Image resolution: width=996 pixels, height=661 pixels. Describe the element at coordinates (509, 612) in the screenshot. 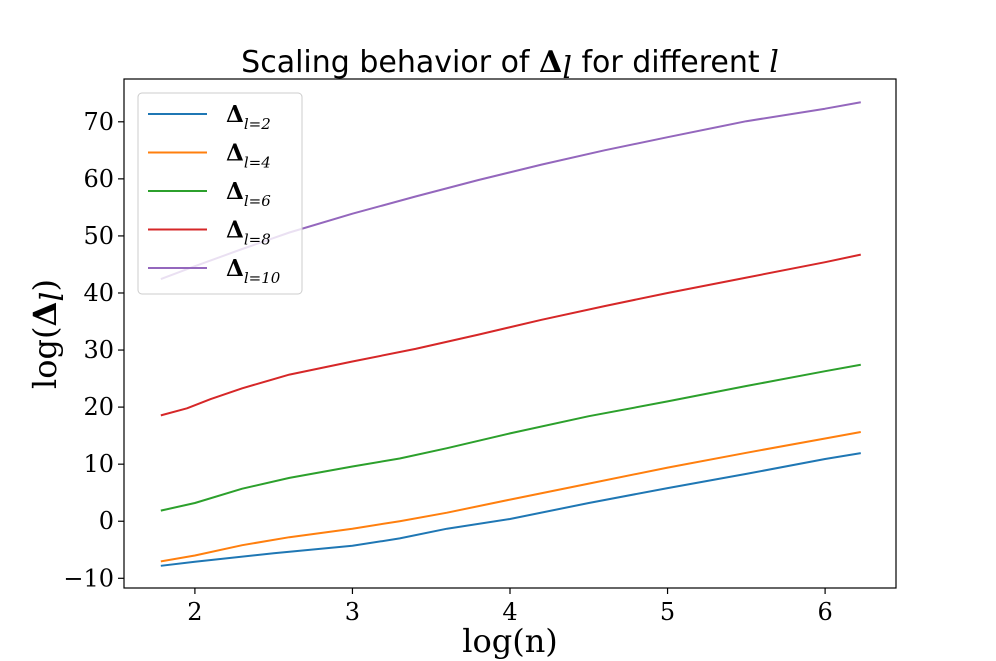

I see `x-tick-label: 4` at that location.